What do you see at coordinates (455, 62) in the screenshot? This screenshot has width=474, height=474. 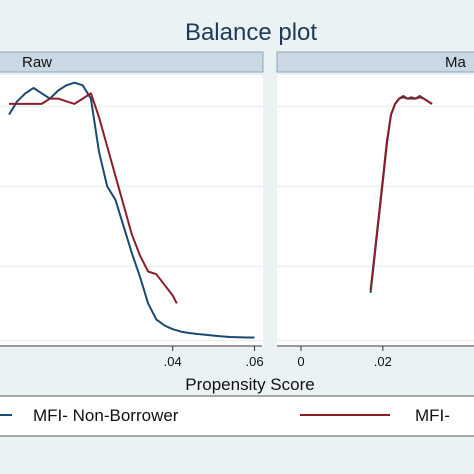 I see `panel-matched-label: Ma` at bounding box center [455, 62].